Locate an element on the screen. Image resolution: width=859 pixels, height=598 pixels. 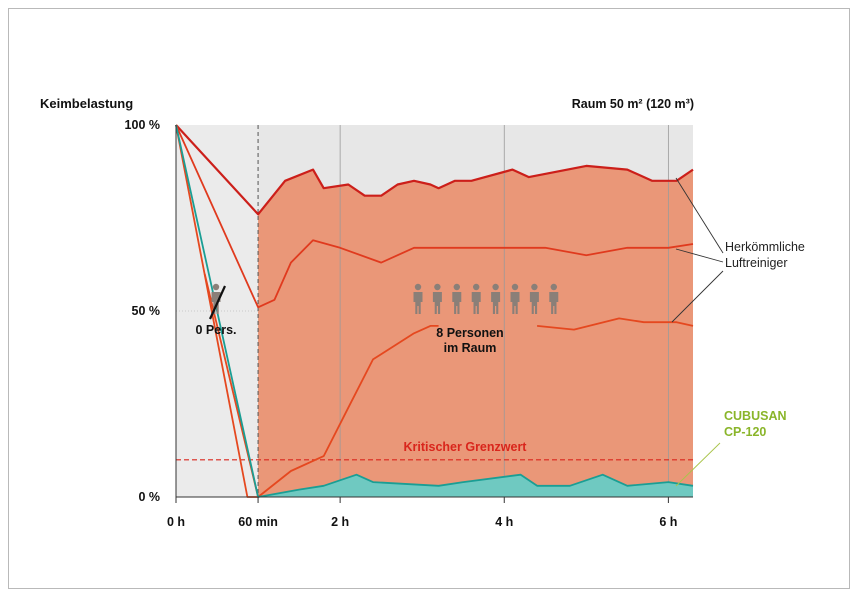
conventional-label-line2: Luftreiniger is located at coordinates (756, 263).